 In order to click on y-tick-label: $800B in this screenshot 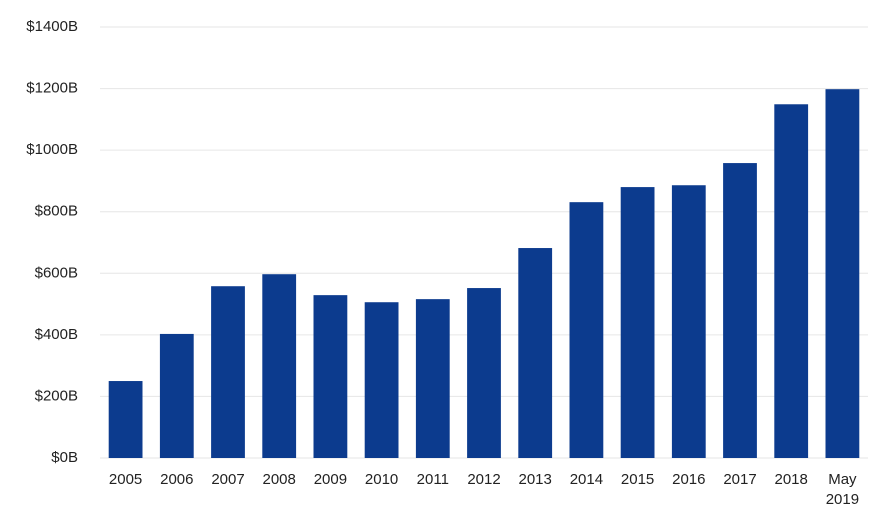, I will do `click(56, 211)`.